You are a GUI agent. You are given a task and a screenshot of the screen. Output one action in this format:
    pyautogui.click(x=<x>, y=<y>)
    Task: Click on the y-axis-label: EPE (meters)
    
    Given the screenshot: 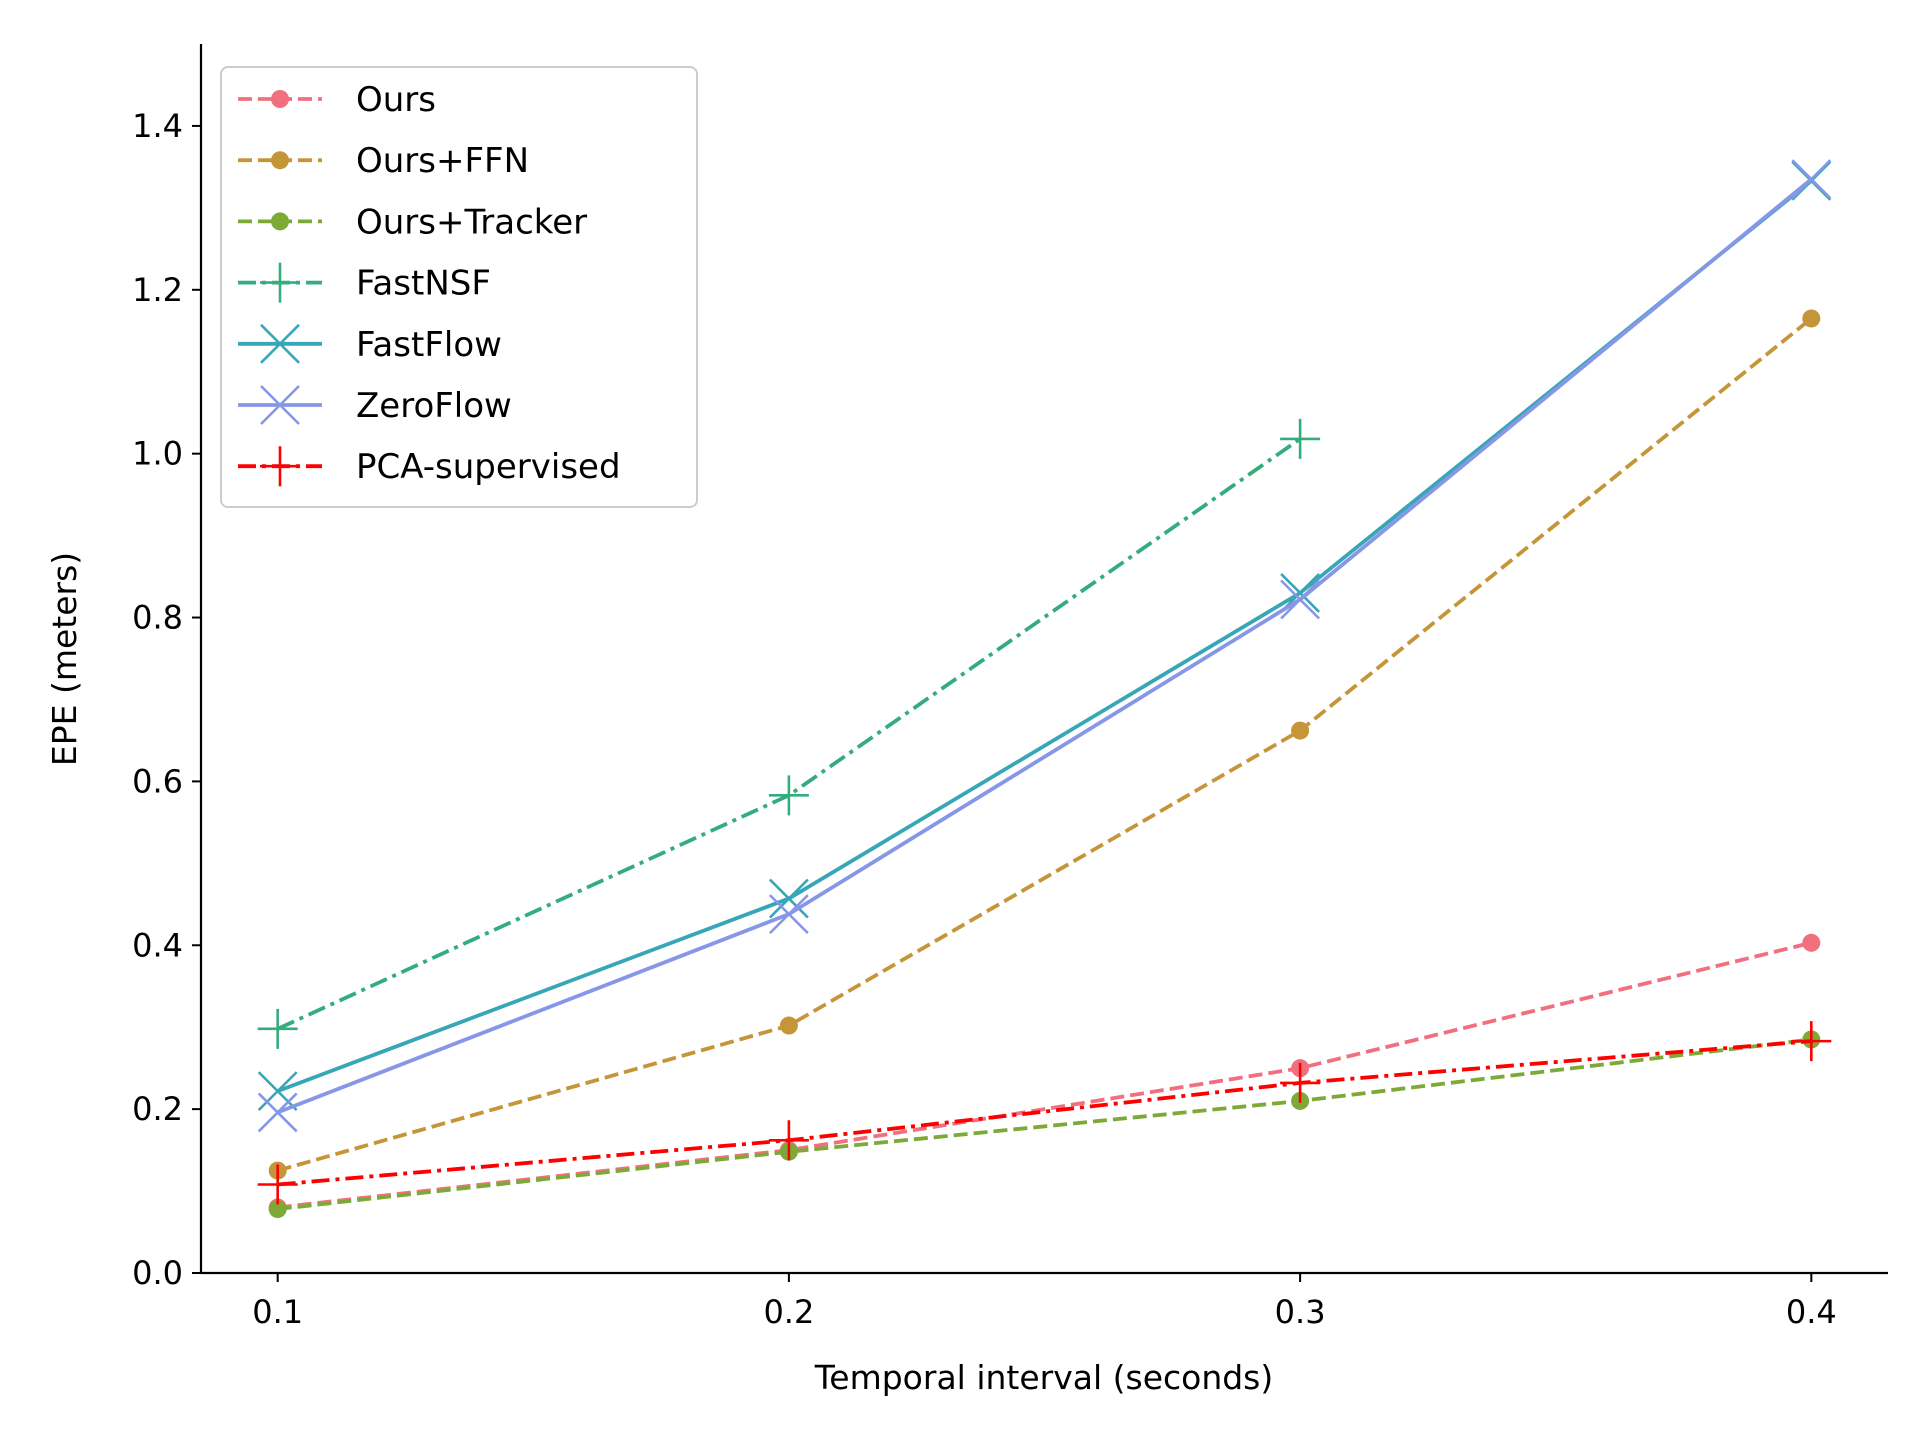 What is the action you would take?
    pyautogui.click(x=64, y=659)
    